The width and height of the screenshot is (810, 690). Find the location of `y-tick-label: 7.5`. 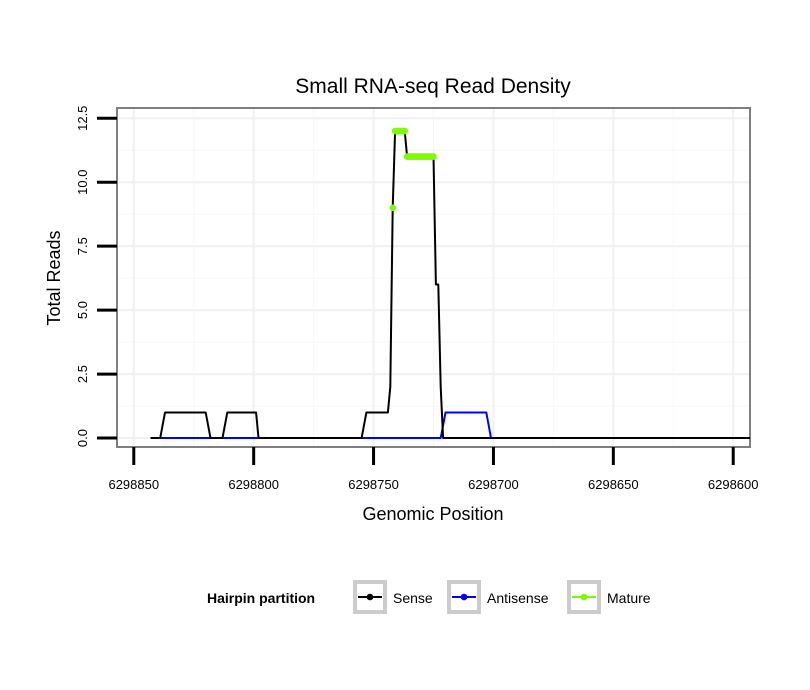

y-tick-label: 7.5 is located at coordinates (82, 246).